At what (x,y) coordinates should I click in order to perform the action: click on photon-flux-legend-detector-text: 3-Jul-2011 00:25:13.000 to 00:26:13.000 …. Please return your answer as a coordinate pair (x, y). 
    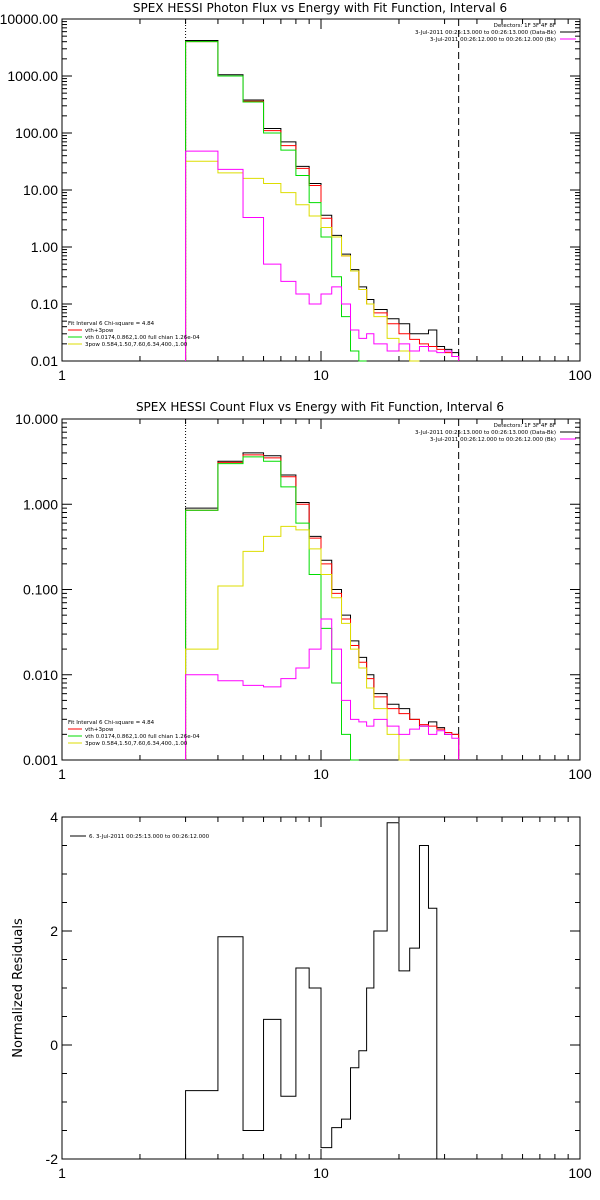
    Looking at the image, I should click on (485, 33).